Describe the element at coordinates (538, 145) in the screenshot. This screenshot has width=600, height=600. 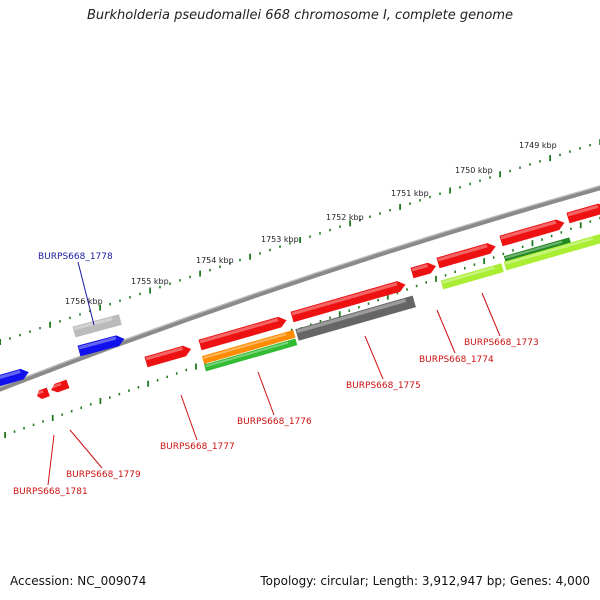
I see `scale-label-kbp-1749: 1749 kbp` at that location.